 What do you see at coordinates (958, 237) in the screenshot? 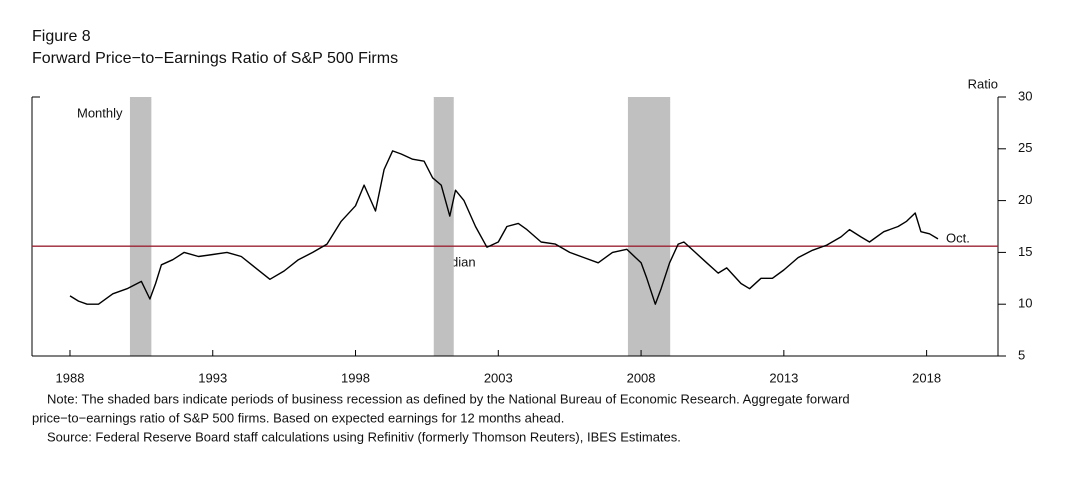
I see `end-label: Oct.` at bounding box center [958, 237].